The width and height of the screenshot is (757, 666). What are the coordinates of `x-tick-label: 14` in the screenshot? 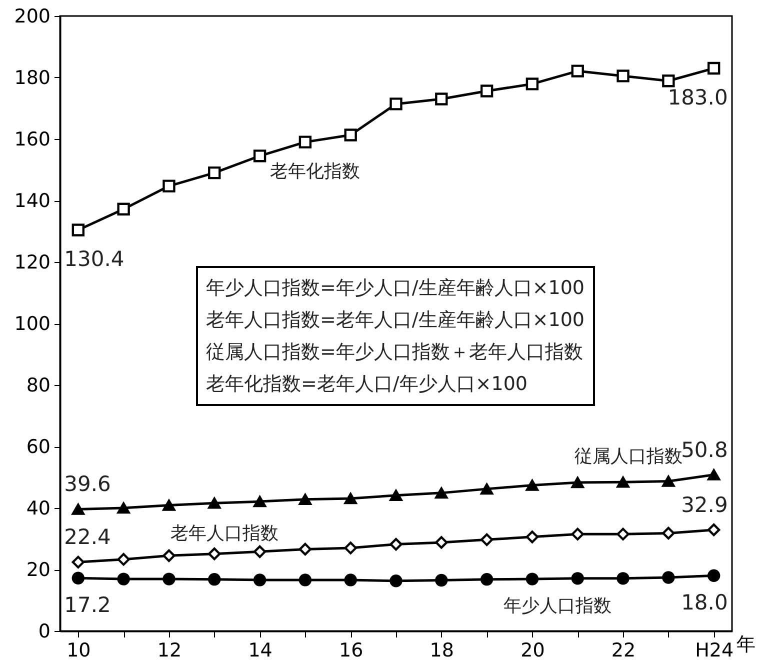 It's located at (260, 651).